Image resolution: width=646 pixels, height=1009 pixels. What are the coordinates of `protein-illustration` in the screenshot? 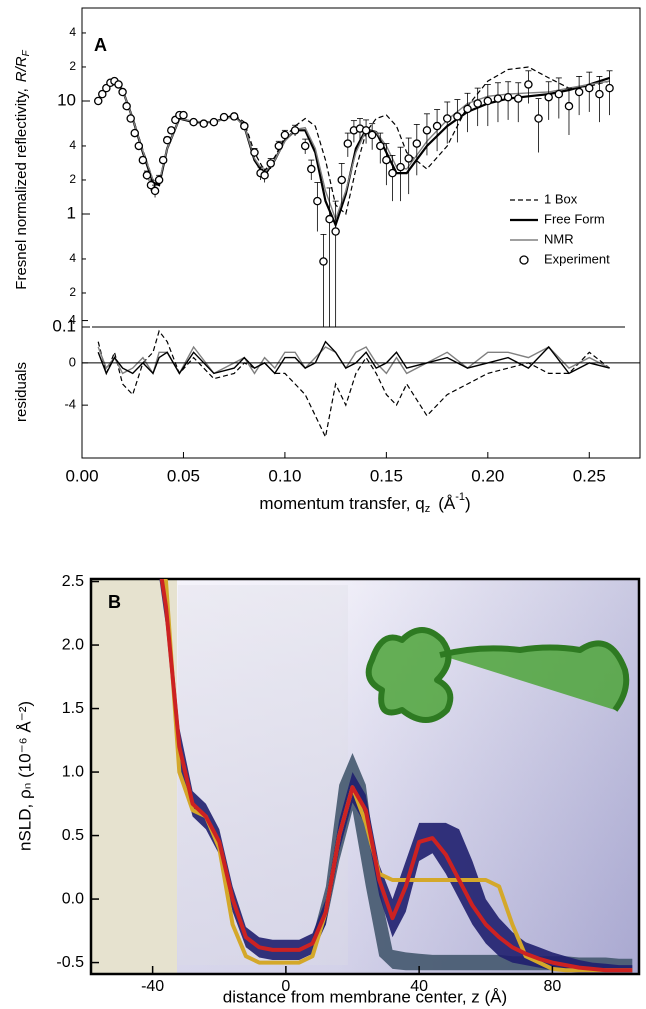 It's located at (497, 675).